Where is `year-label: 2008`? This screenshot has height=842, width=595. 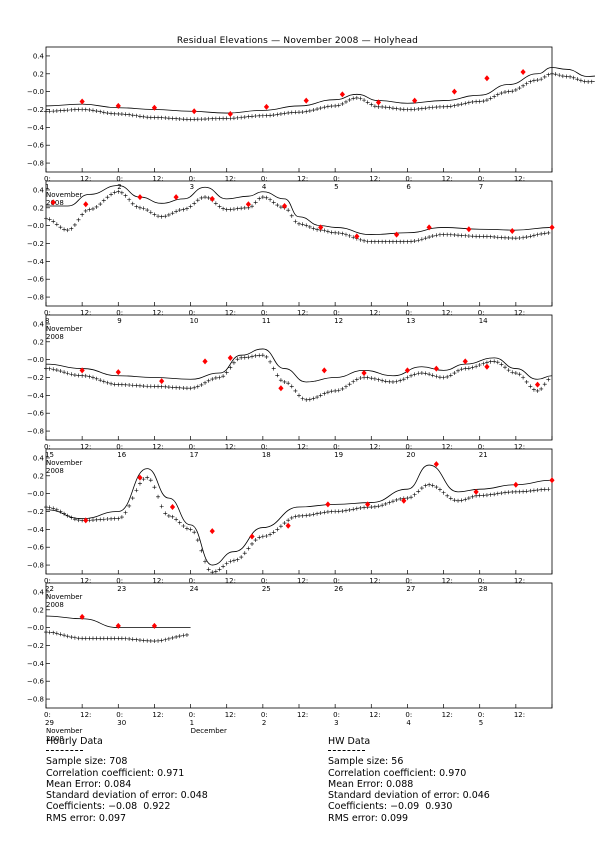
year-label: 2008 is located at coordinates (55, 739).